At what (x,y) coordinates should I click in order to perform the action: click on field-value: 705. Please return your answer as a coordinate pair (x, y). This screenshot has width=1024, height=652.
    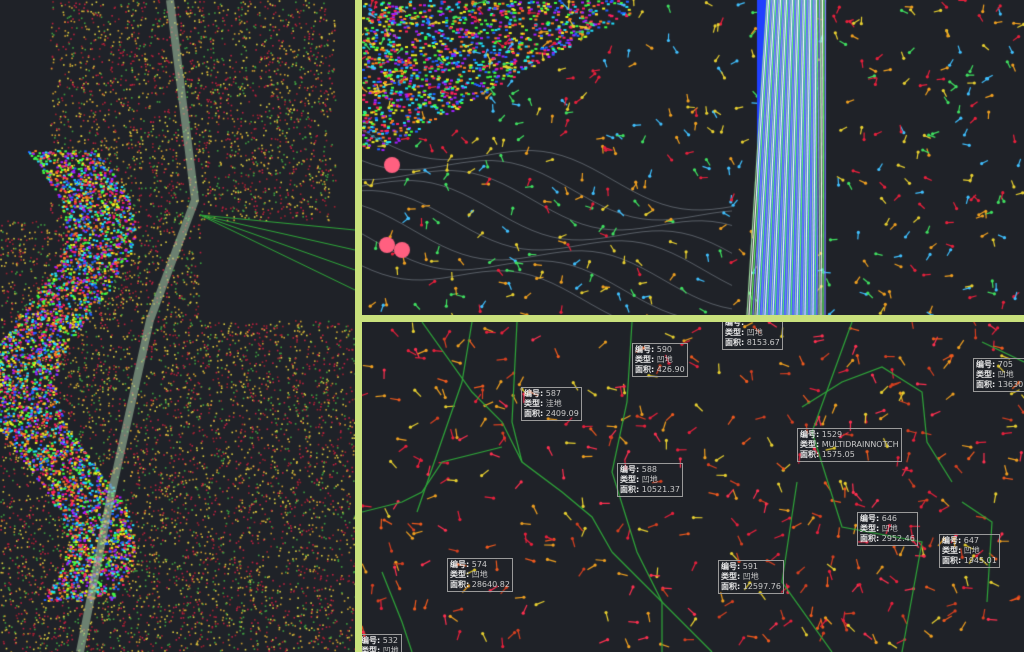
    Looking at the image, I should click on (1004, 364).